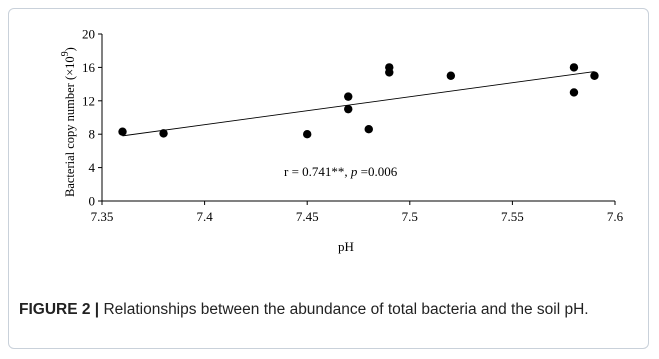  Describe the element at coordinates (92, 134) in the screenshot. I see `y-tick-label: 8` at that location.